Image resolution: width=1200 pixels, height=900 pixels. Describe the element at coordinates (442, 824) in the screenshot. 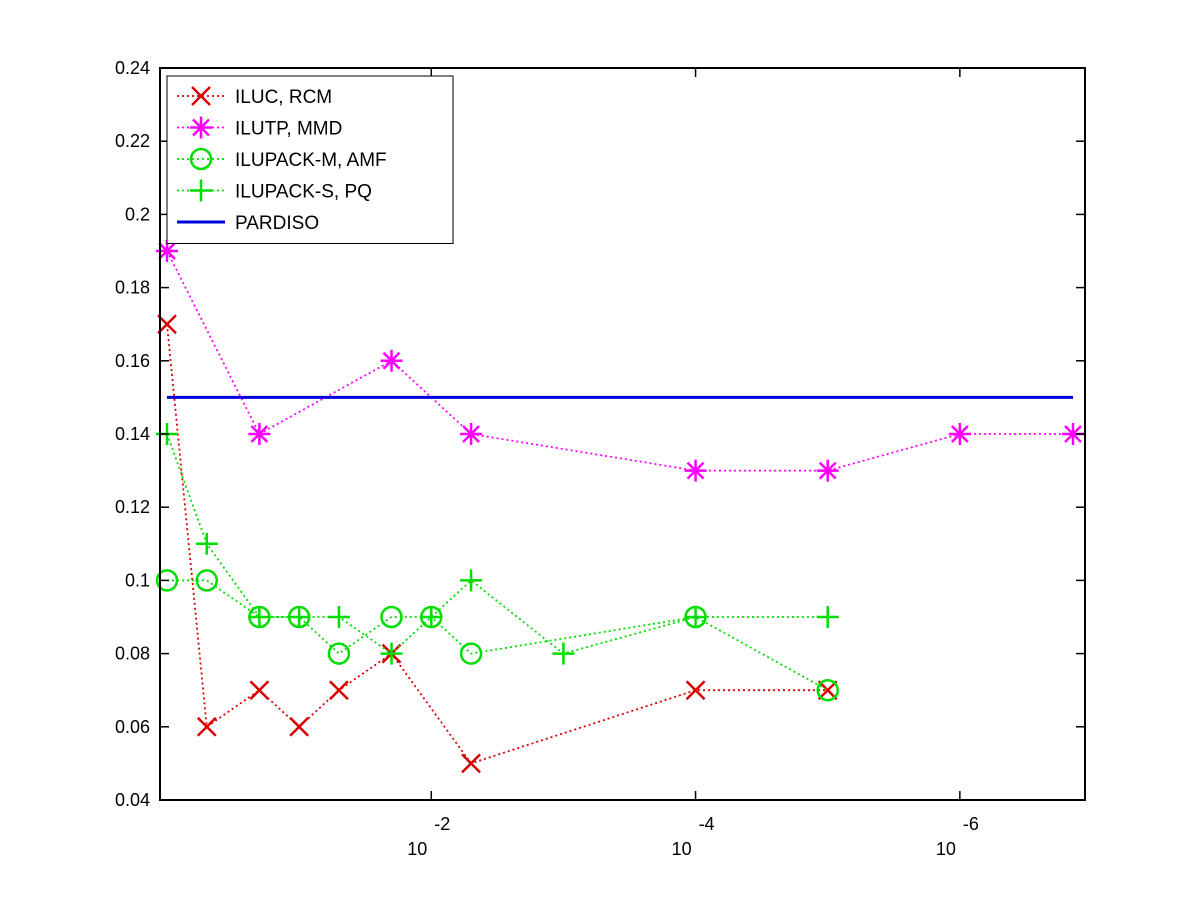

I see `x-tick-label-exponent: -2` at that location.